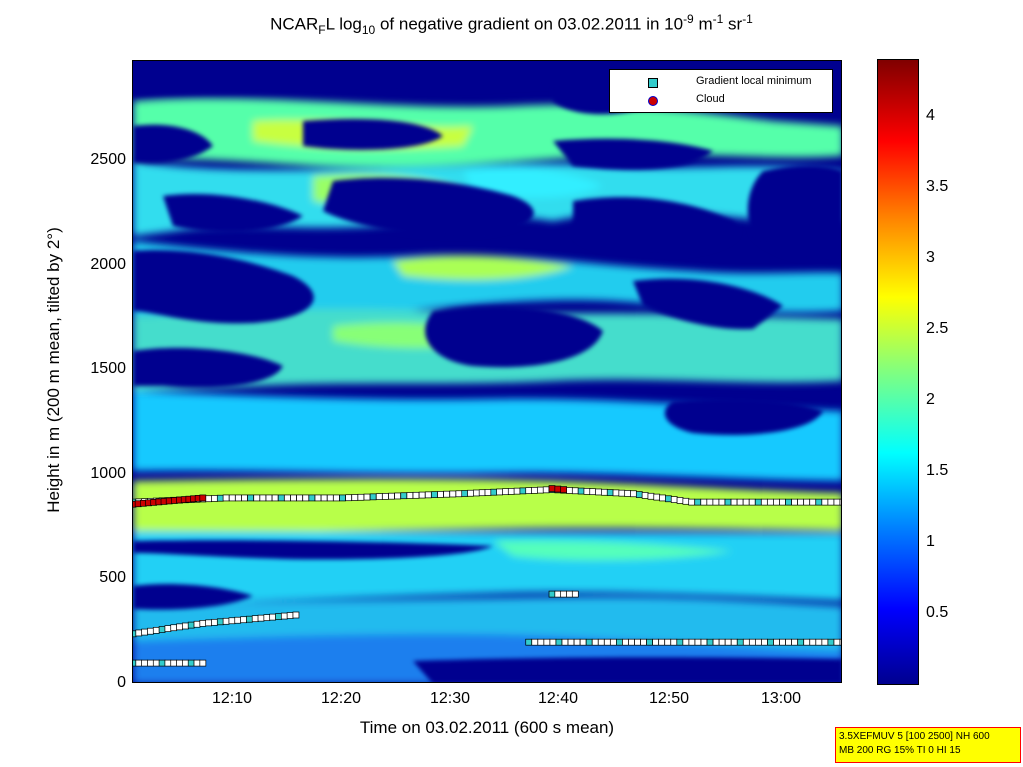 Image resolution: width=1023 pixels, height=767 pixels. I want to click on y-tick-label: 2000, so click(108, 264).